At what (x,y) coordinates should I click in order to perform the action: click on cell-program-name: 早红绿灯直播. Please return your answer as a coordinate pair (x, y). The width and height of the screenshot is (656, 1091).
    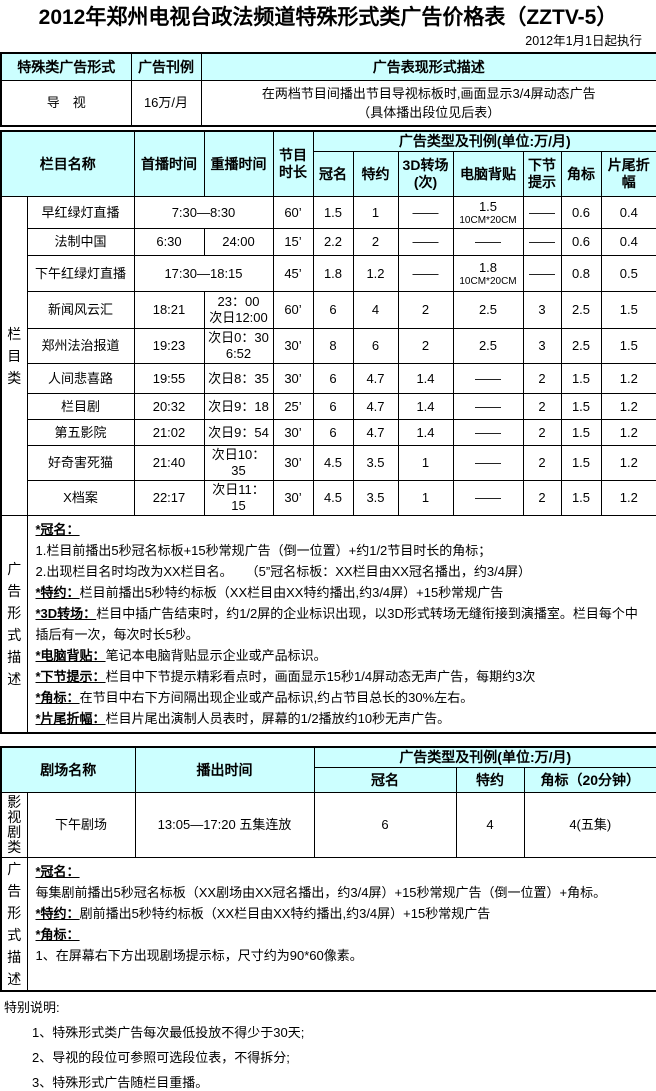
    Looking at the image, I should click on (80, 212).